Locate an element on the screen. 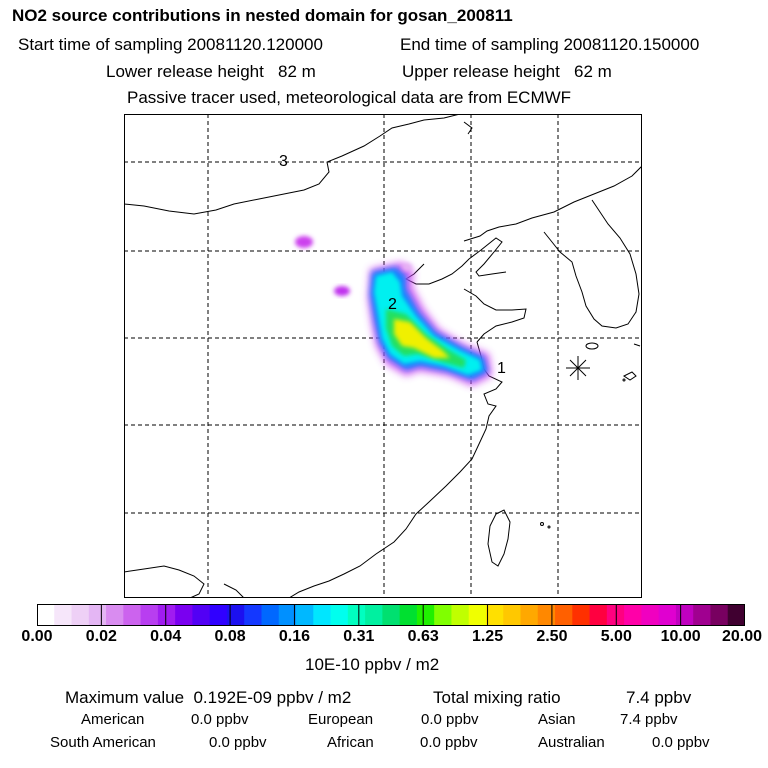 The width and height of the screenshot is (768, 768). region-name-american: American is located at coordinates (113, 719).